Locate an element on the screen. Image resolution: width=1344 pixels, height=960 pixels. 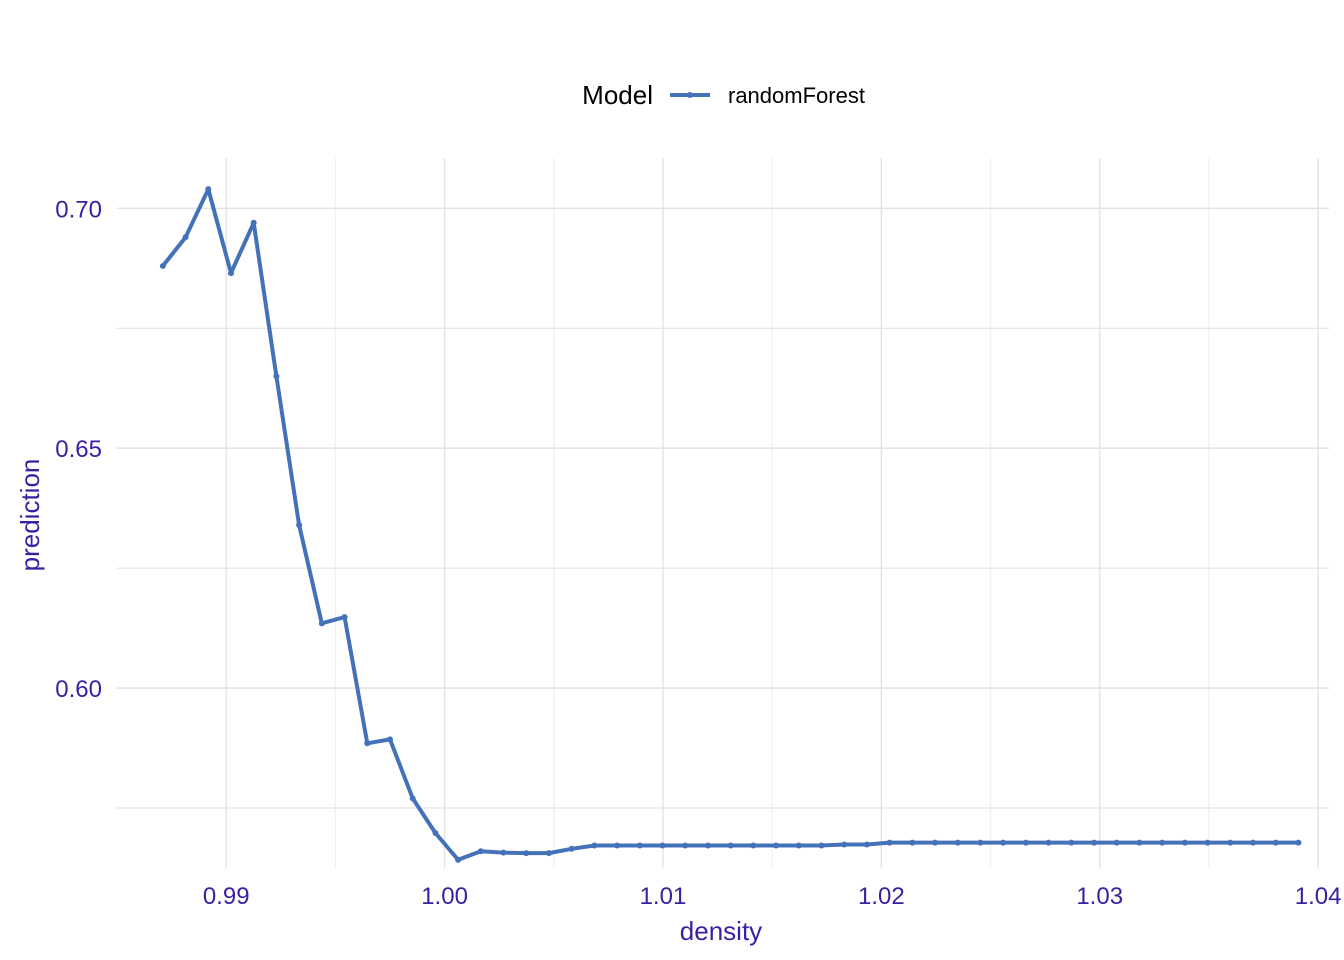
x-tick-label: 0.99 is located at coordinates (226, 896).